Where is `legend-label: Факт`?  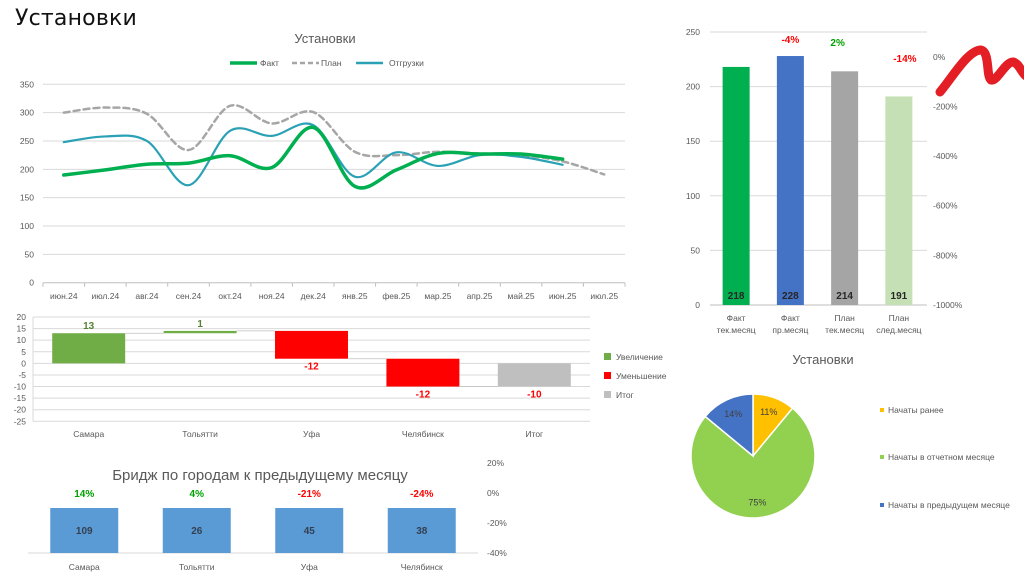
legend-label: Факт is located at coordinates (269, 63).